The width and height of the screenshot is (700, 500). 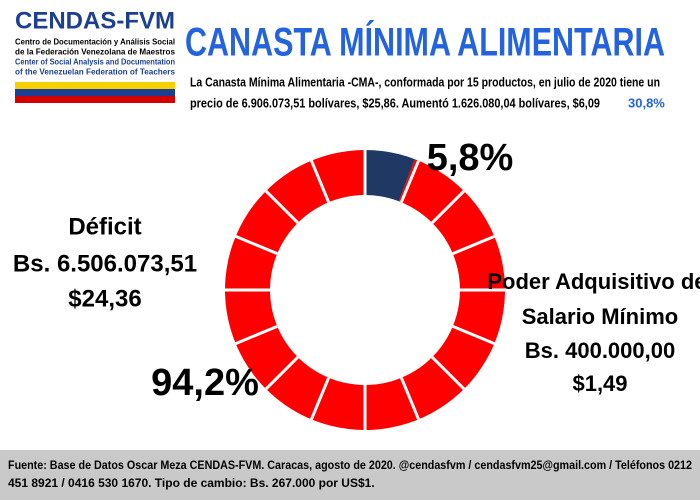 What do you see at coordinates (95, 92) in the screenshot?
I see `logo-flag` at bounding box center [95, 92].